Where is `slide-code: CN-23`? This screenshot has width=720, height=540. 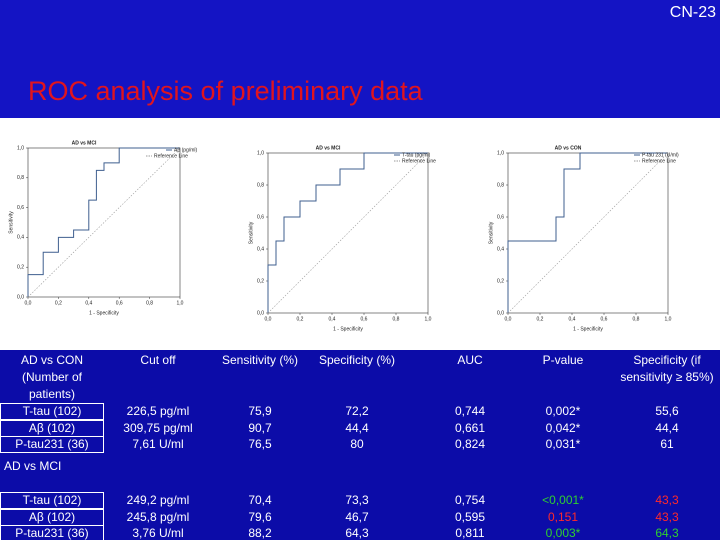
slide-code: CN-23 is located at coordinates (692, 12).